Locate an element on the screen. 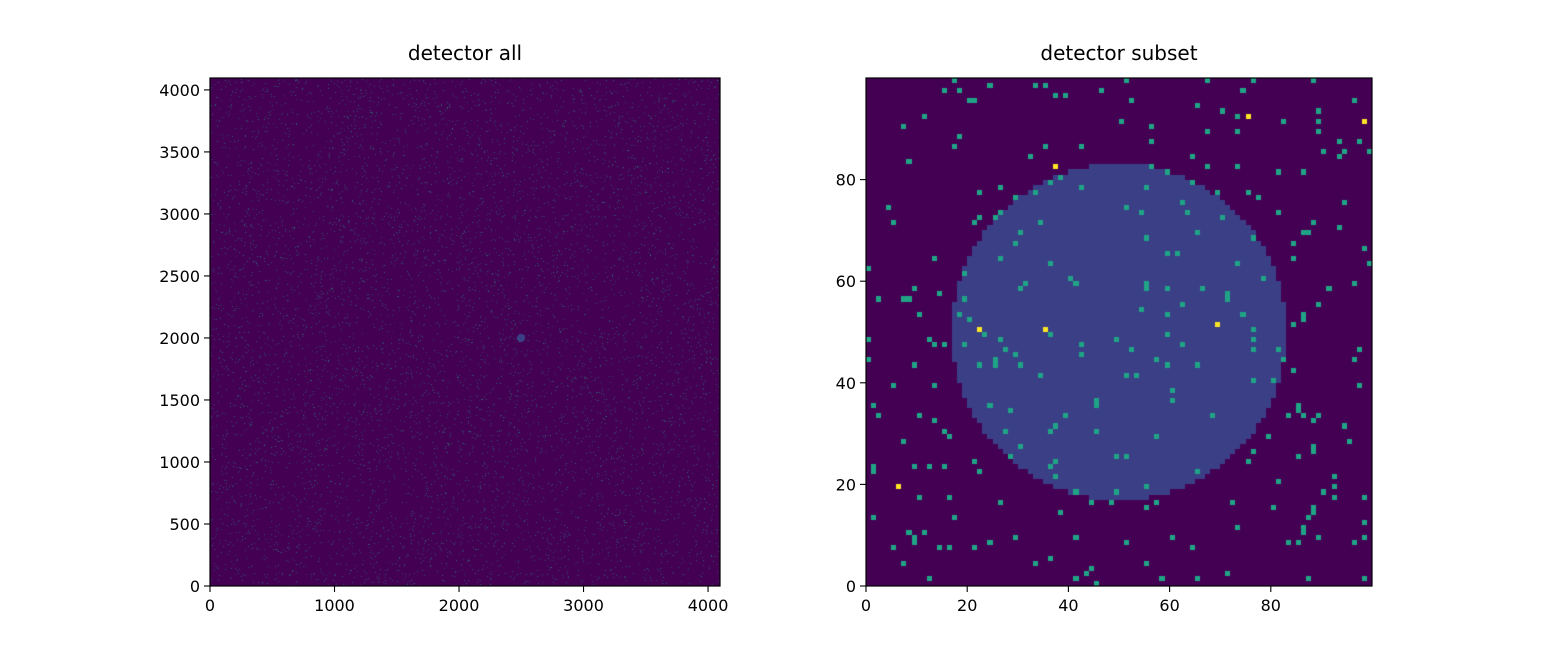  y-tick-label-subset-3: 60 is located at coordinates (846, 281).